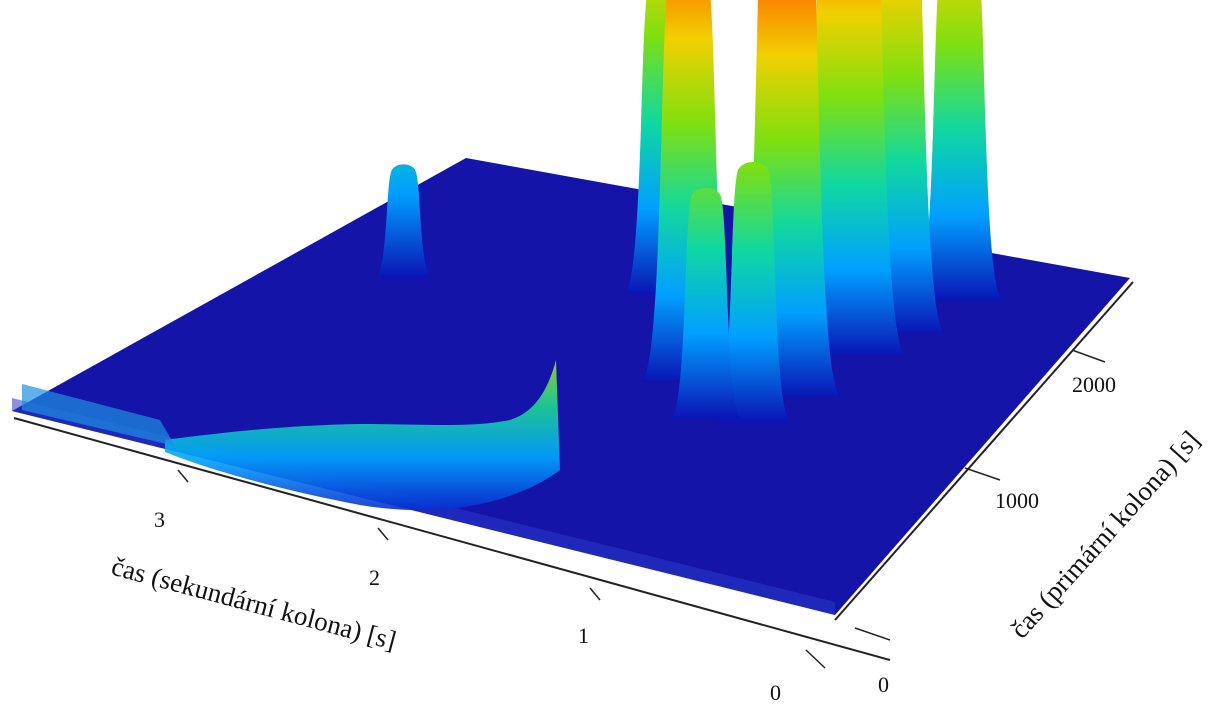  Describe the element at coordinates (1017, 500) in the screenshot. I see `y-tick-label: 1000` at that location.